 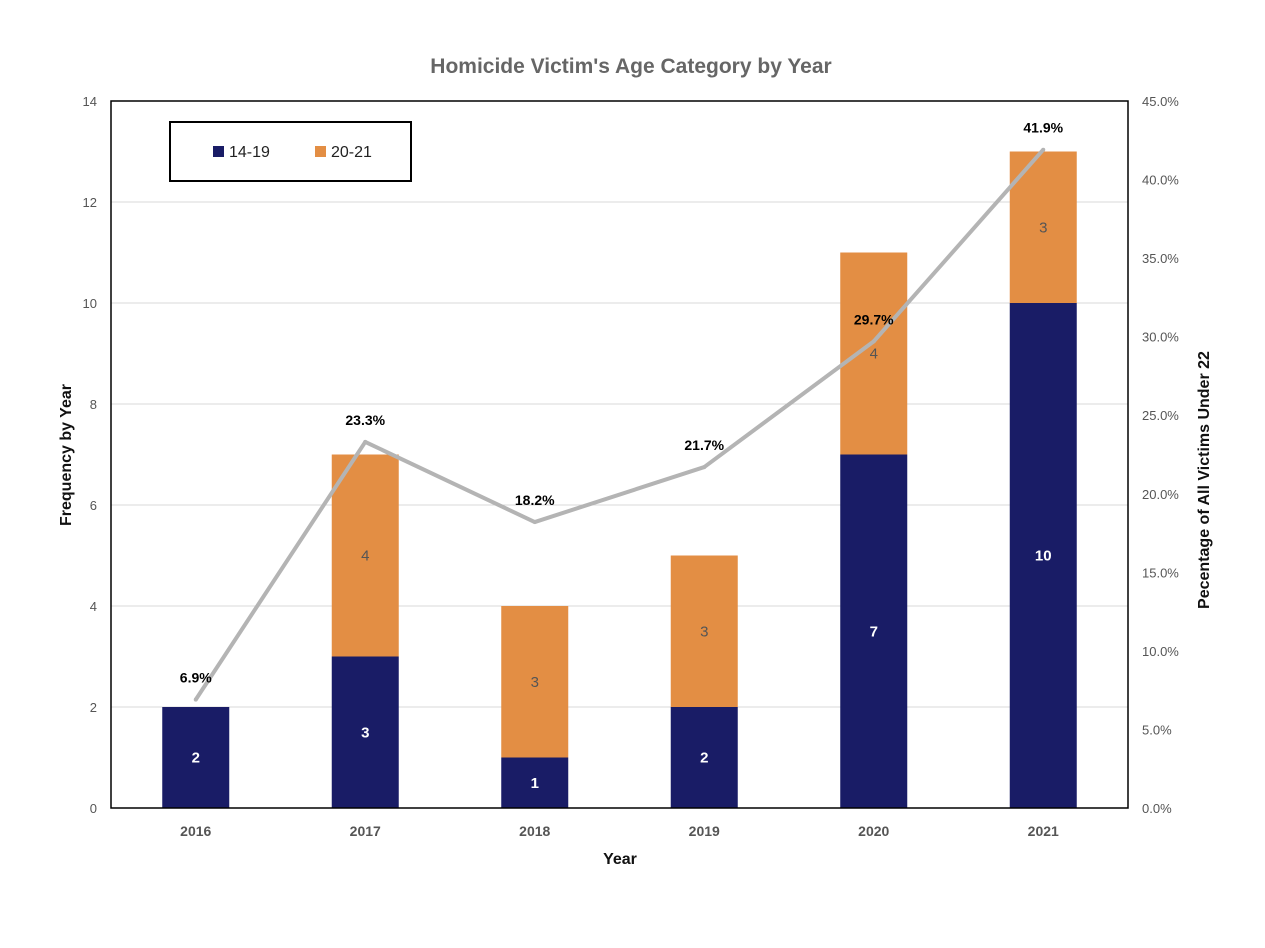 I want to click on y-tick-label: 12, so click(x=90, y=202).